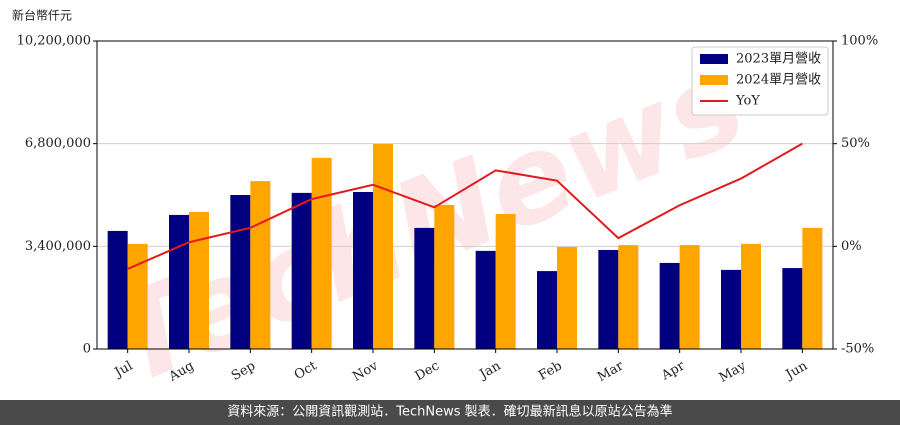 The width and height of the screenshot is (900, 425). Describe the element at coordinates (673, 371) in the screenshot. I see `x-tick-label: Apr` at that location.